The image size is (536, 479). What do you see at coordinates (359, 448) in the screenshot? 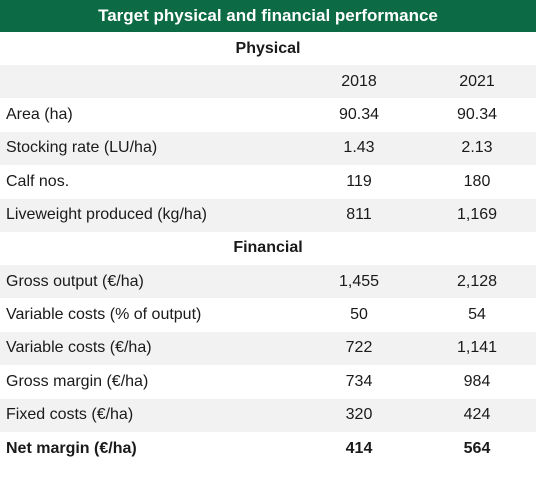
I see `value-2018: 414` at bounding box center [359, 448].